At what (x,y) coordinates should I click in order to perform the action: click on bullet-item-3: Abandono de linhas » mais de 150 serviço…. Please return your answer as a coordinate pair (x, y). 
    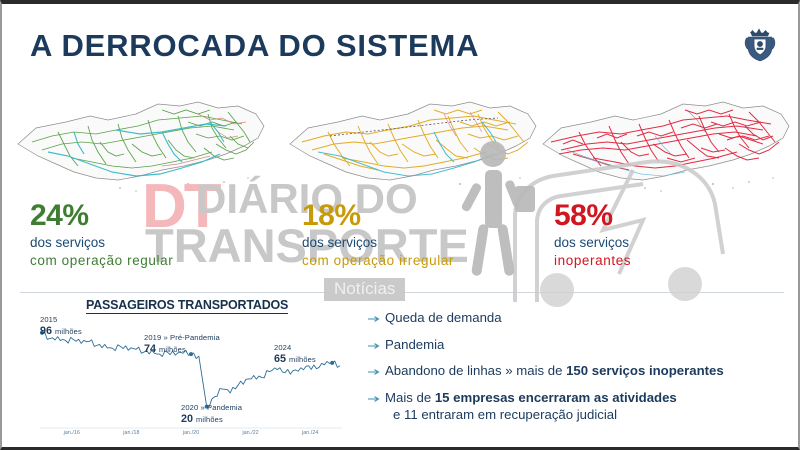
    Looking at the image, I should click on (578, 370).